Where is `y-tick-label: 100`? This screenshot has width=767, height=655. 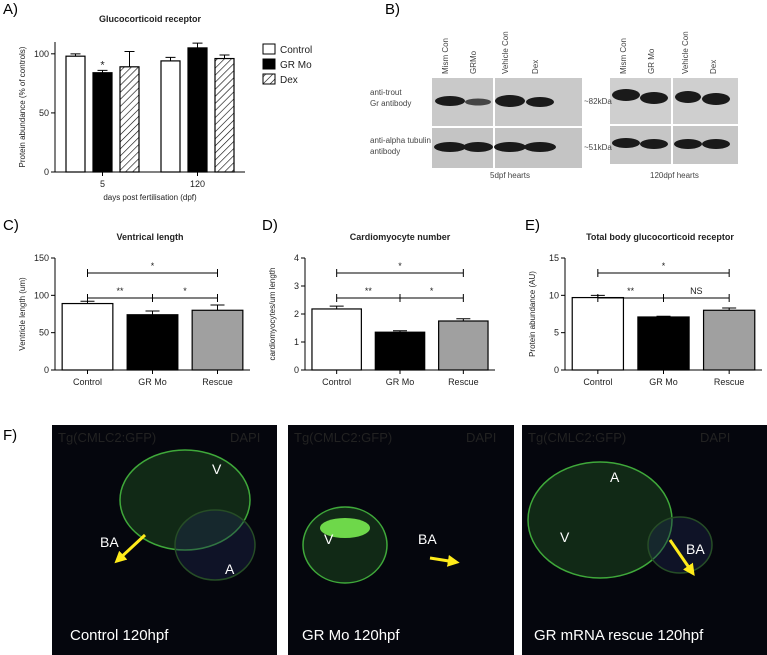
y-tick-label: 100 is located at coordinates (41, 54).